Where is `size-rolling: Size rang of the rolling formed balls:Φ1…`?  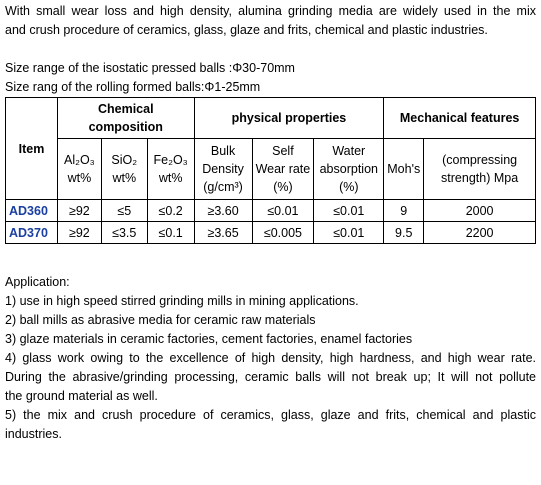
size-rolling: Size rang of the rolling formed balls:Φ1… is located at coordinates (133, 87).